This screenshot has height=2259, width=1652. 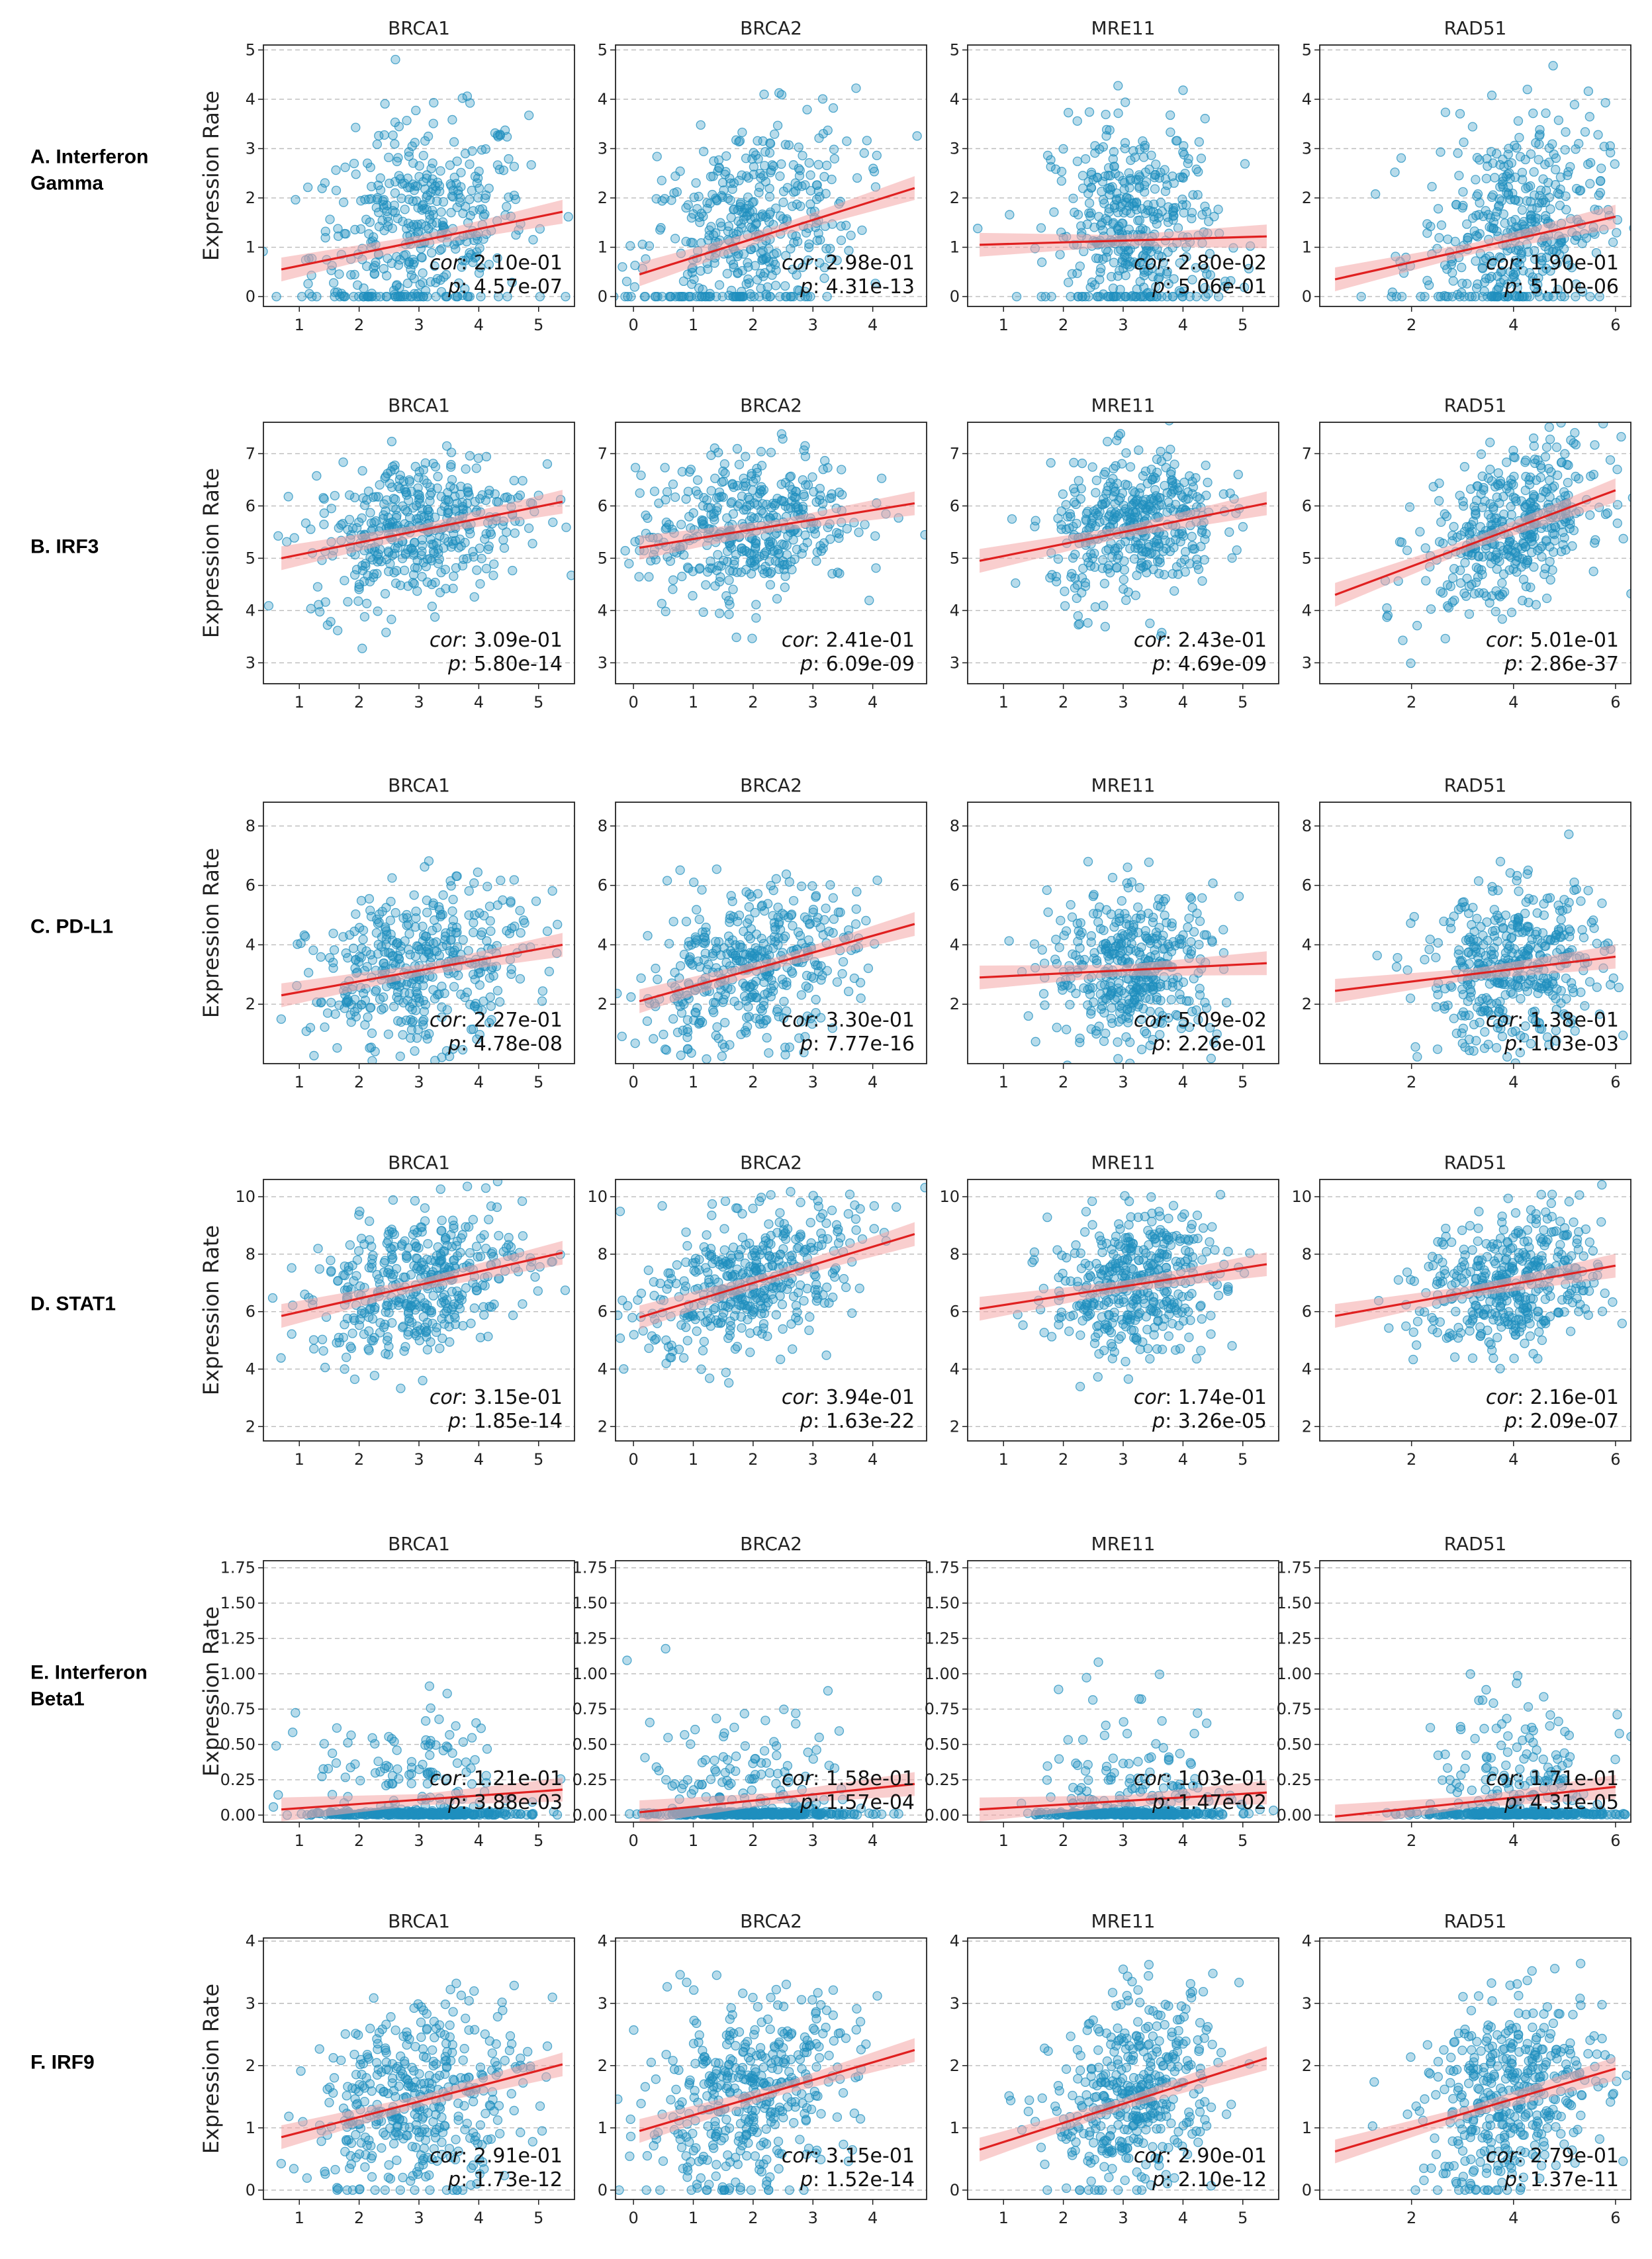 What do you see at coordinates (955, 885) in the screenshot?
I see `y-tick-label: 6` at bounding box center [955, 885].